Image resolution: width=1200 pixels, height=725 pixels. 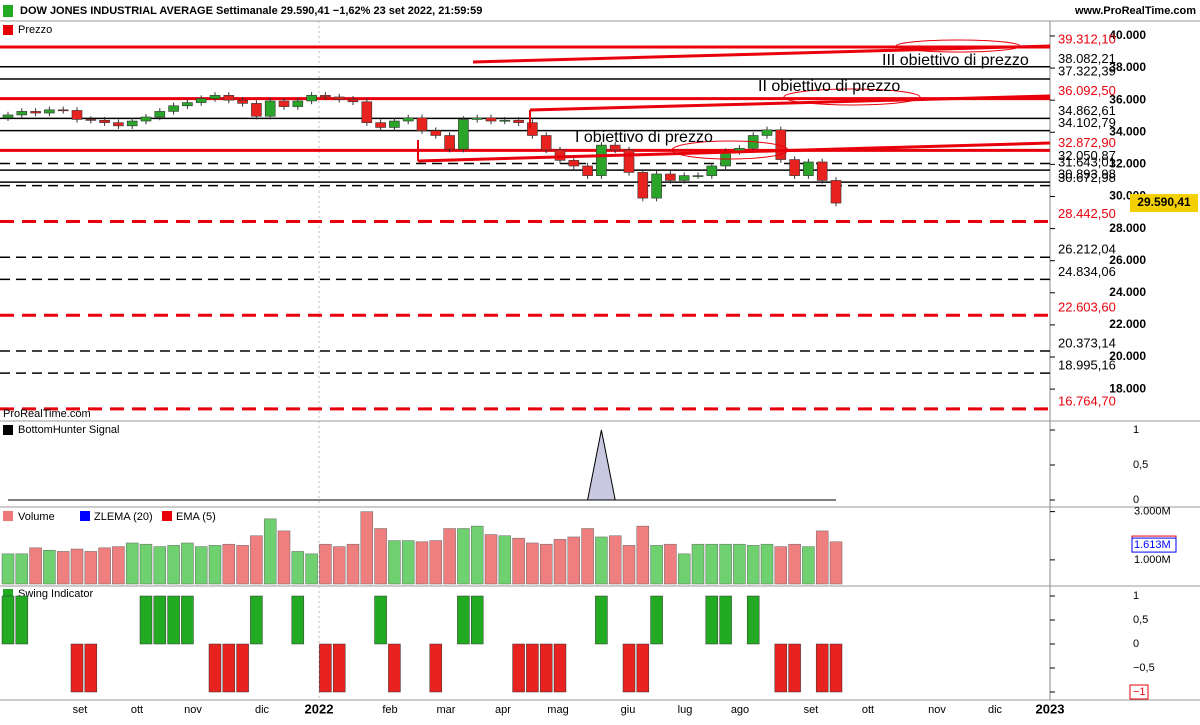 What do you see at coordinates (1087, 174) in the screenshot?
I see `level-label: 30.893,98` at bounding box center [1087, 174].